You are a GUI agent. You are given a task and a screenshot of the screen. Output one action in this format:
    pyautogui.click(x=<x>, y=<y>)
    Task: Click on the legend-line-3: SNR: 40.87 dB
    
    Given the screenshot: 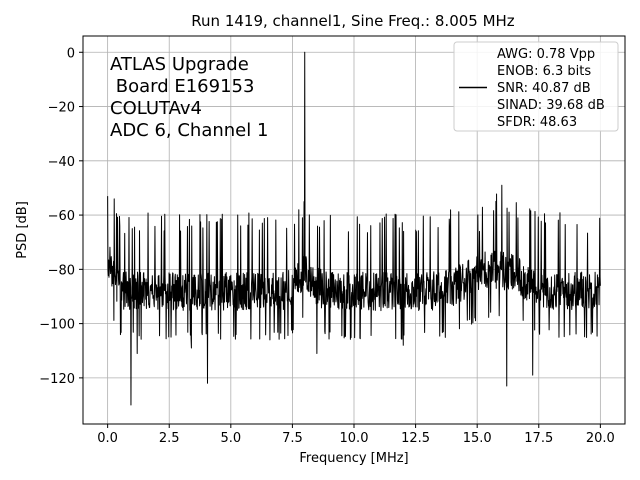 What is the action you would take?
    pyautogui.click(x=544, y=88)
    